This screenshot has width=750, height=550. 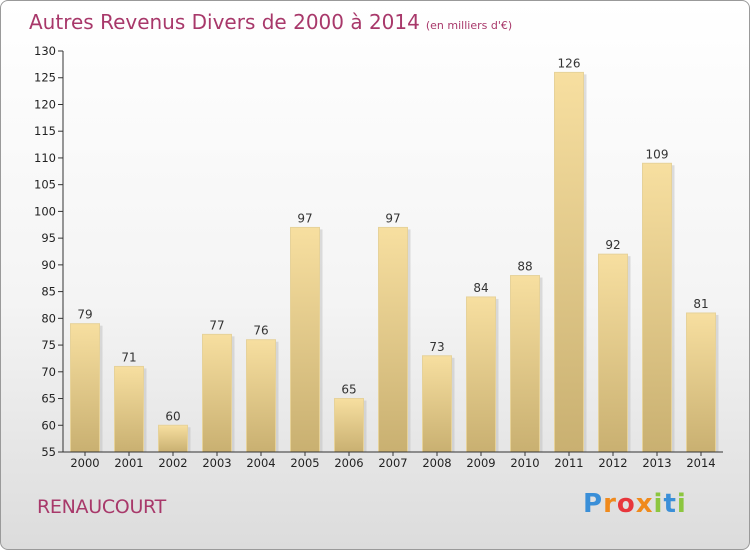 What do you see at coordinates (700, 463) in the screenshot?
I see `x-tick-label-2014: 2014` at bounding box center [700, 463].